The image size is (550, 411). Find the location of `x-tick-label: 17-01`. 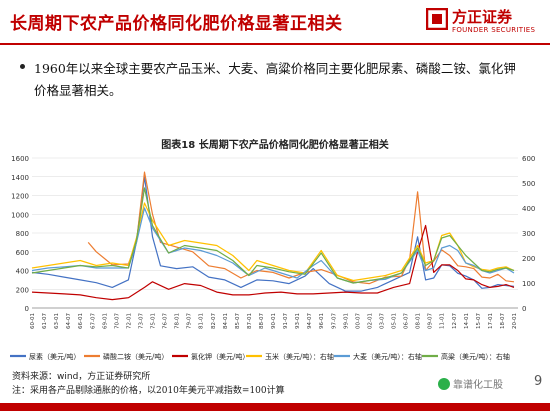

x-tick-label: 17-01 is located at coordinates (491, 321).